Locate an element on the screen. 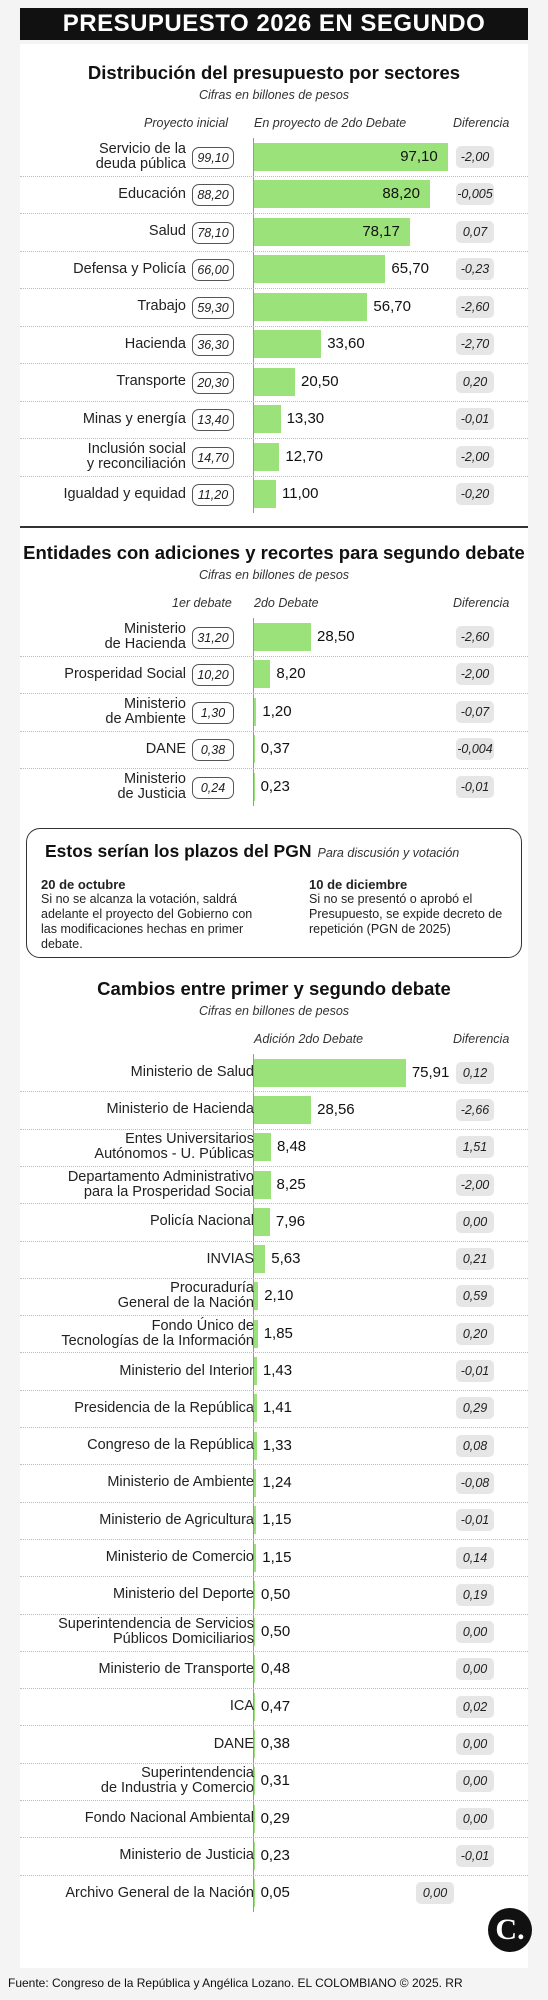 Image resolution: width=548 pixels, height=2000 pixels. row-label: Trabajo is located at coordinates (161, 306).